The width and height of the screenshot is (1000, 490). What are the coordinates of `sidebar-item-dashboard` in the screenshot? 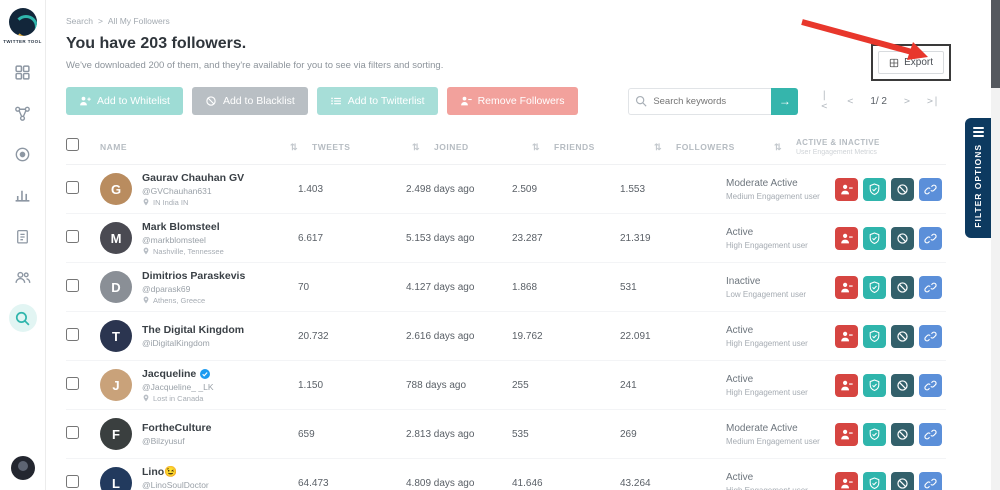 It's located at (23, 72).